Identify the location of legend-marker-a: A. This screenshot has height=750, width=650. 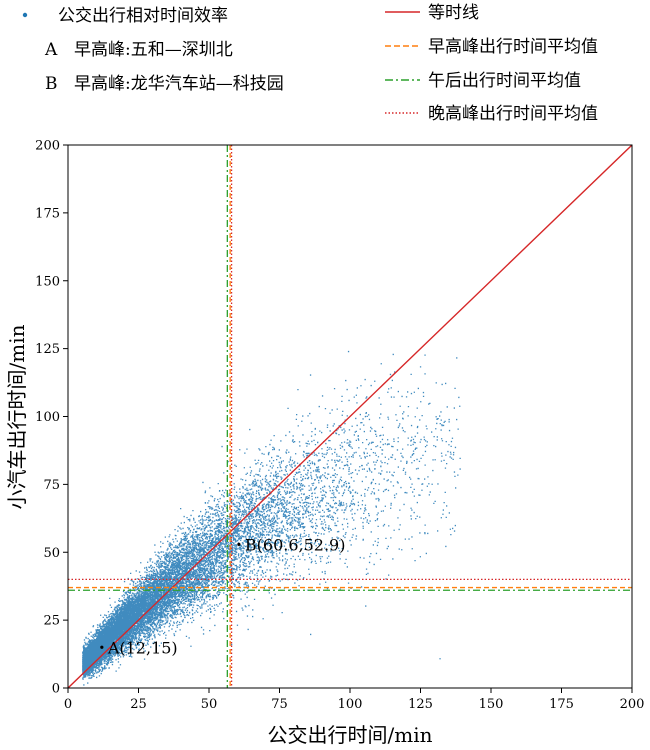
(51, 50).